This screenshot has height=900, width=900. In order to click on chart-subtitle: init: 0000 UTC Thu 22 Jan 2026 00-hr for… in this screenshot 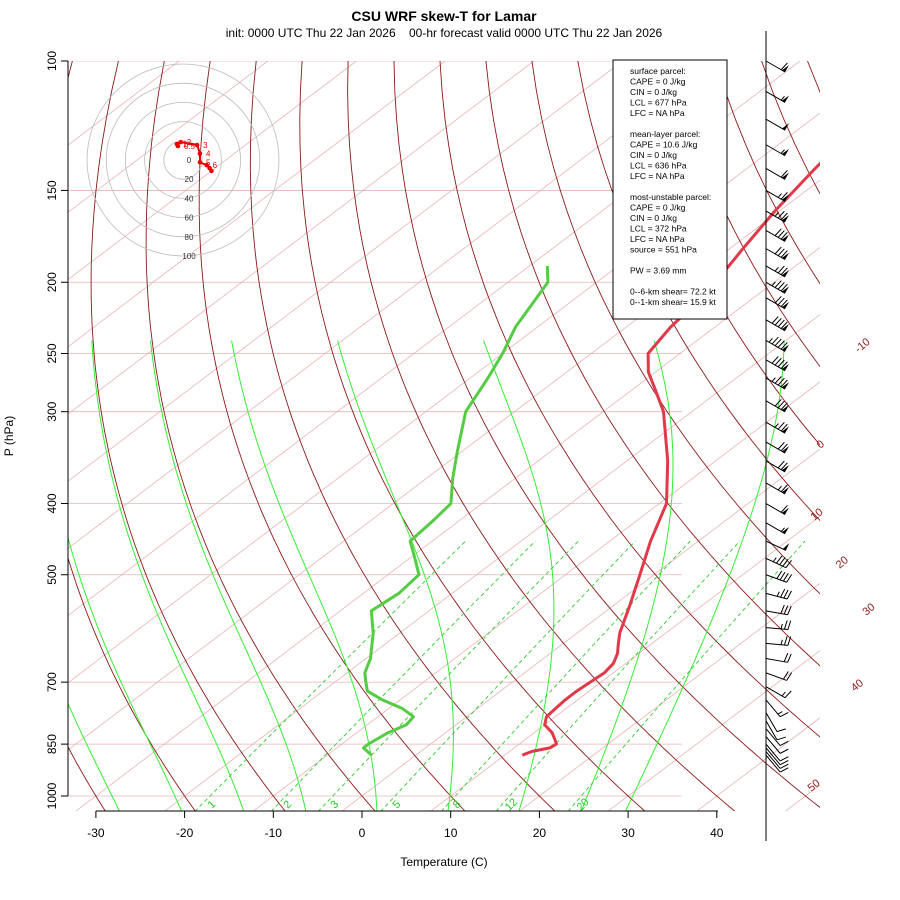, I will do `click(444, 33)`.